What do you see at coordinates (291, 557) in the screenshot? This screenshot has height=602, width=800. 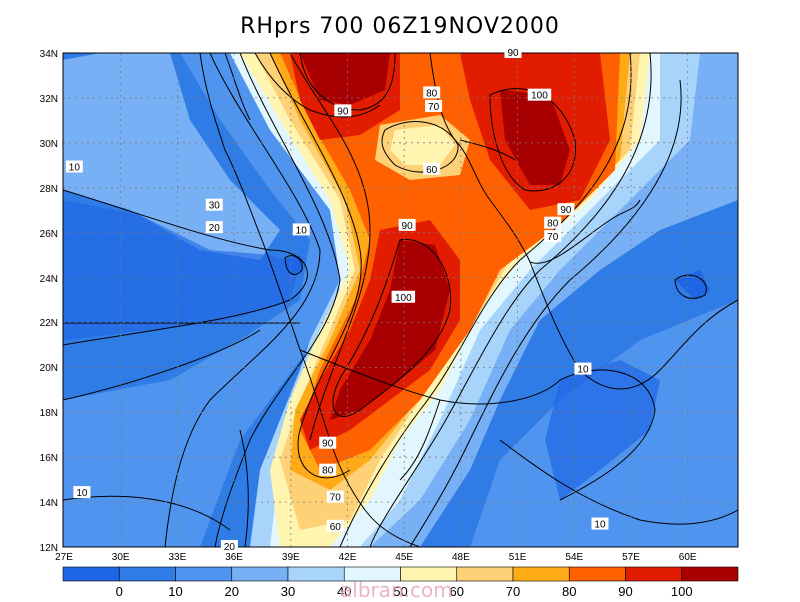 I see `lon-label: 39E` at bounding box center [291, 557].